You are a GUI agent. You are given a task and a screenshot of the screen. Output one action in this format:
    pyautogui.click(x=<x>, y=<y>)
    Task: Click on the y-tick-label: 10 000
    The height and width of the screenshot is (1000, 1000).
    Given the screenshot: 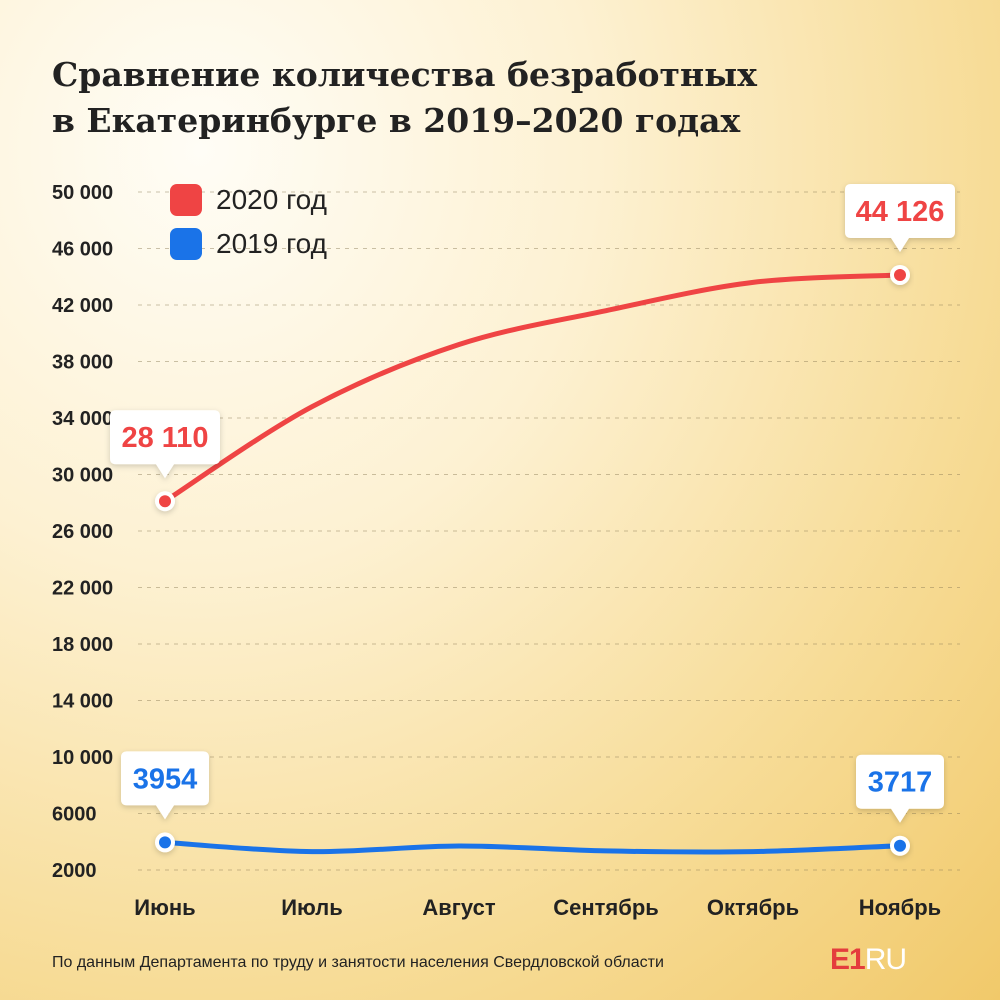 What is the action you would take?
    pyautogui.click(x=82, y=758)
    